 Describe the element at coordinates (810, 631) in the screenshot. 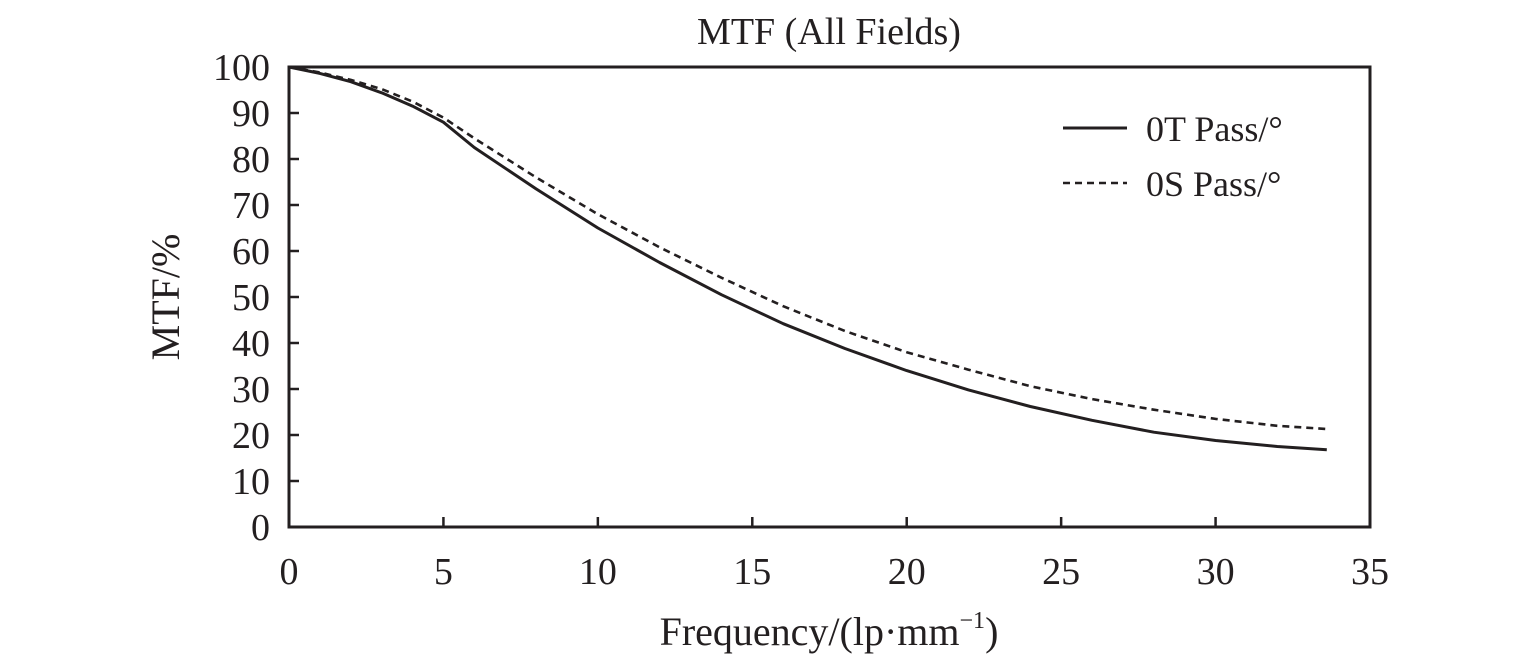

I see `x-axis-label-main: Frequency/(lp·mm` at that location.